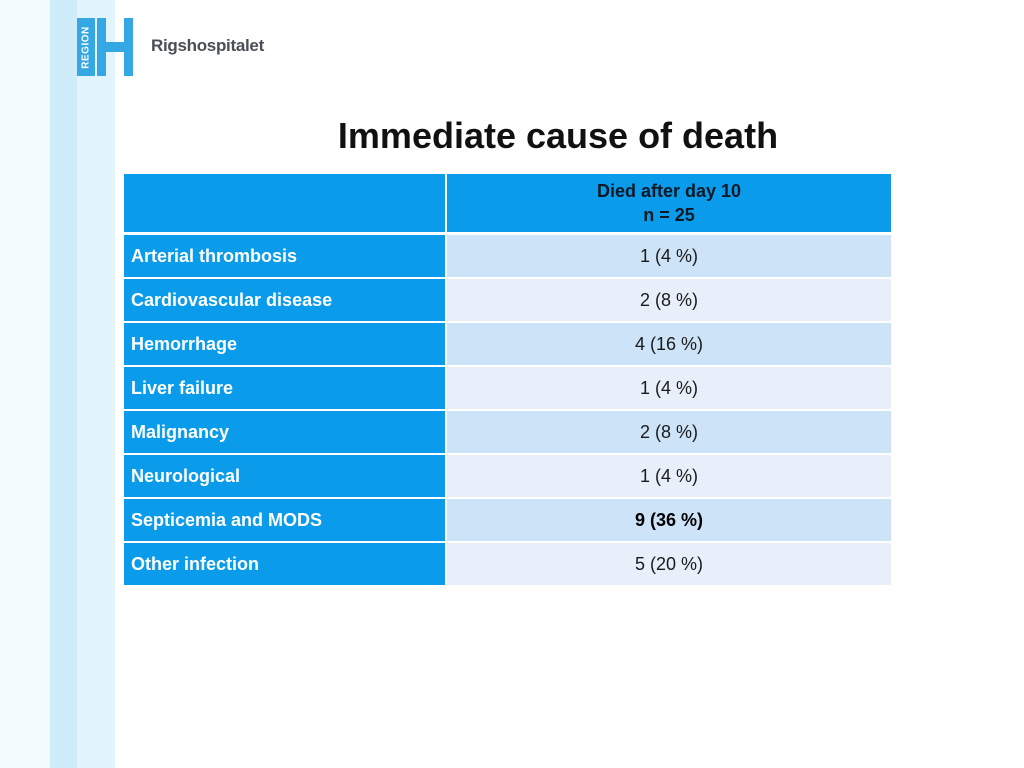 The width and height of the screenshot is (1024, 768). Describe the element at coordinates (669, 191) in the screenshot. I see `header-line-1: Died after day 10` at that location.